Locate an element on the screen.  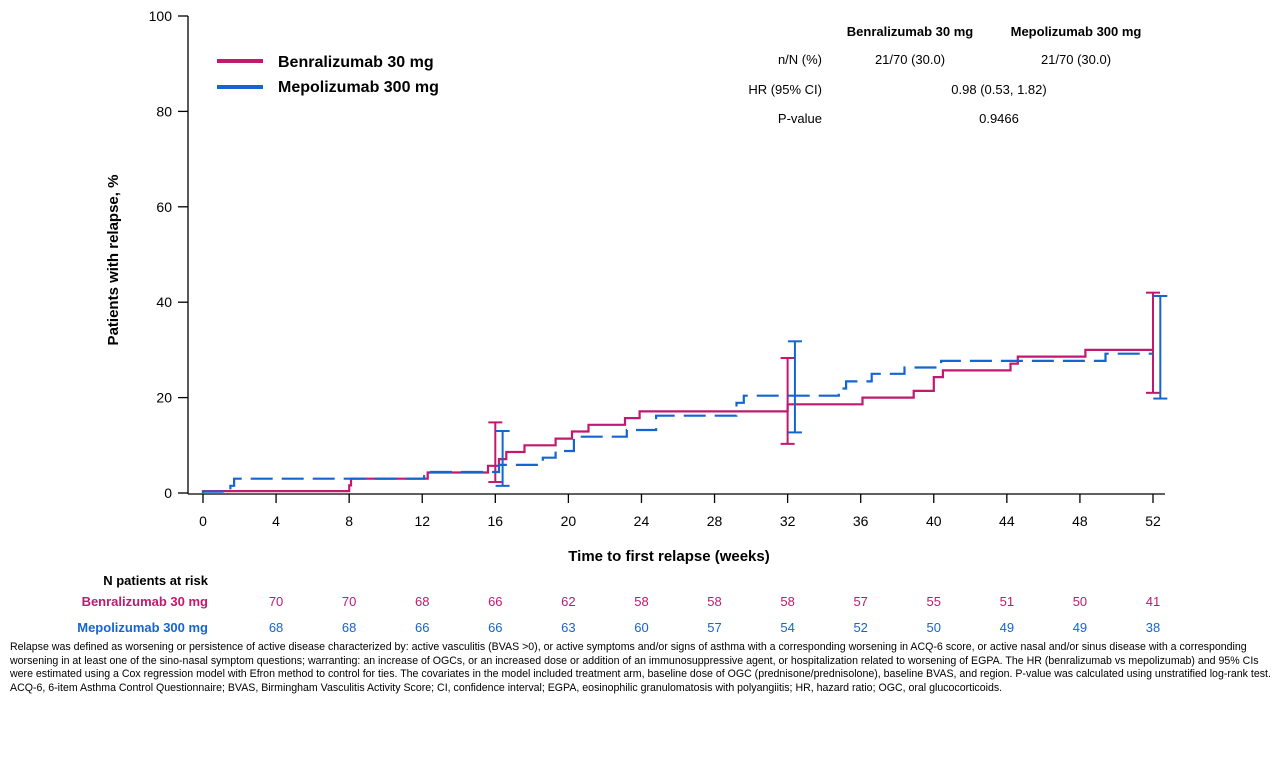
x-tick-label: 8 is located at coordinates (349, 521).